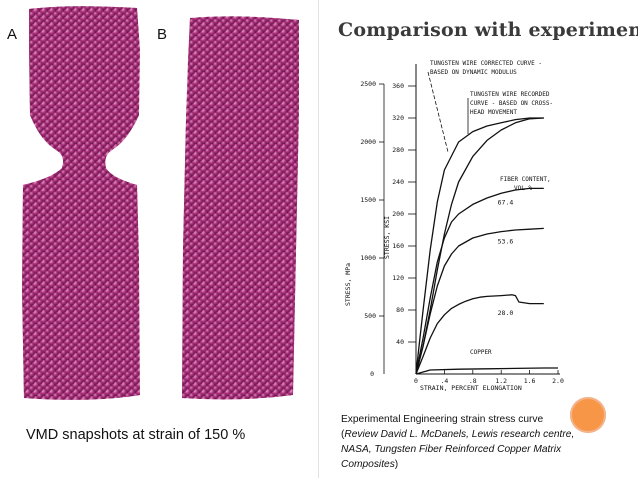  I want to click on ksi-tick-label: 40, so click(400, 342).